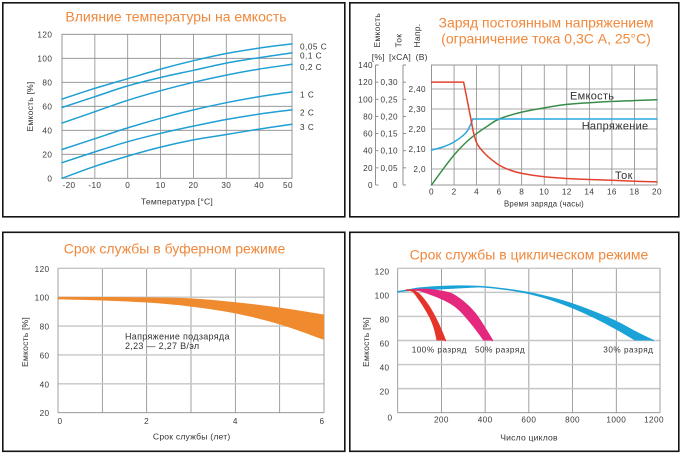 Image resolution: width=682 pixels, height=454 pixels. I want to click on y-tick-label: 140, so click(365, 65).